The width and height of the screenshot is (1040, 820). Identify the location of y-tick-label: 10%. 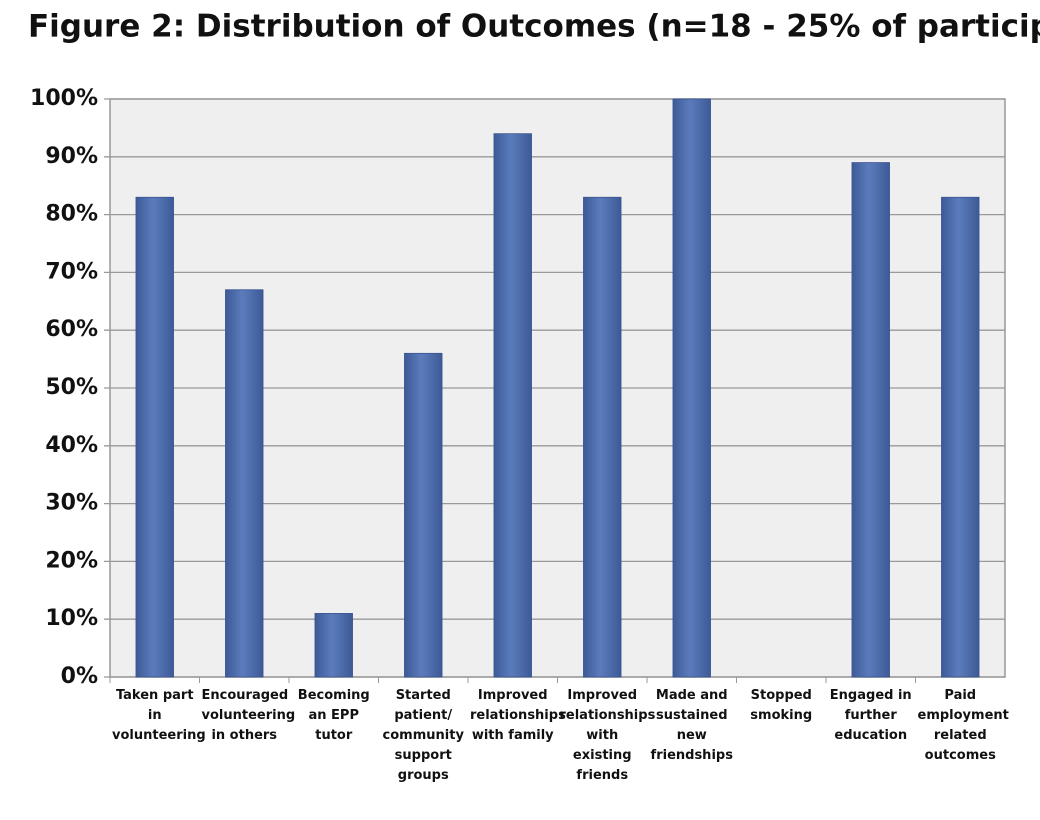
(71, 618).